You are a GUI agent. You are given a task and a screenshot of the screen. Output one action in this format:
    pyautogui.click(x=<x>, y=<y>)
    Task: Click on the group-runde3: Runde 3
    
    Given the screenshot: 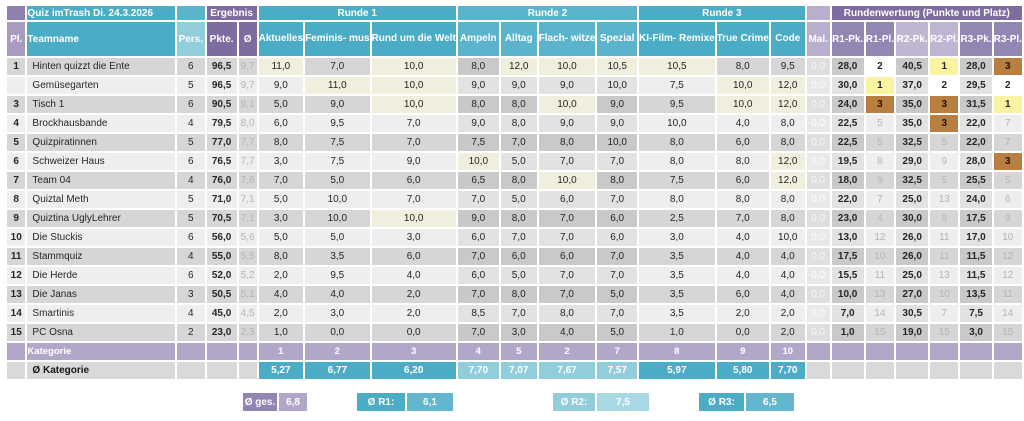 What is the action you would take?
    pyautogui.click(x=722, y=13)
    